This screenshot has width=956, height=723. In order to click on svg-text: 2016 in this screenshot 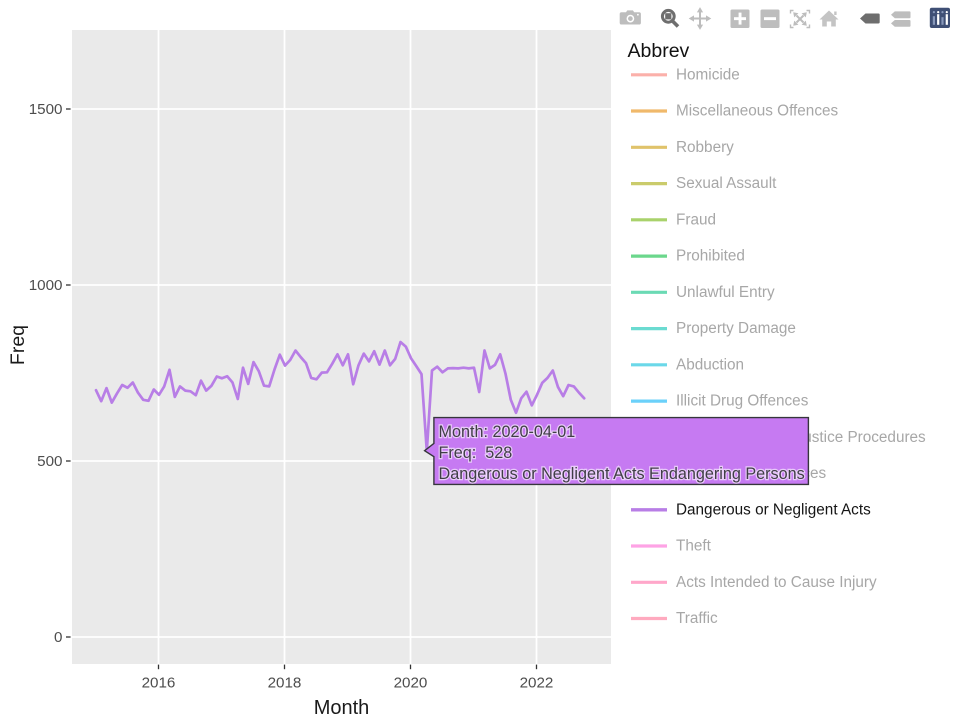, I will do `click(159, 683)`.